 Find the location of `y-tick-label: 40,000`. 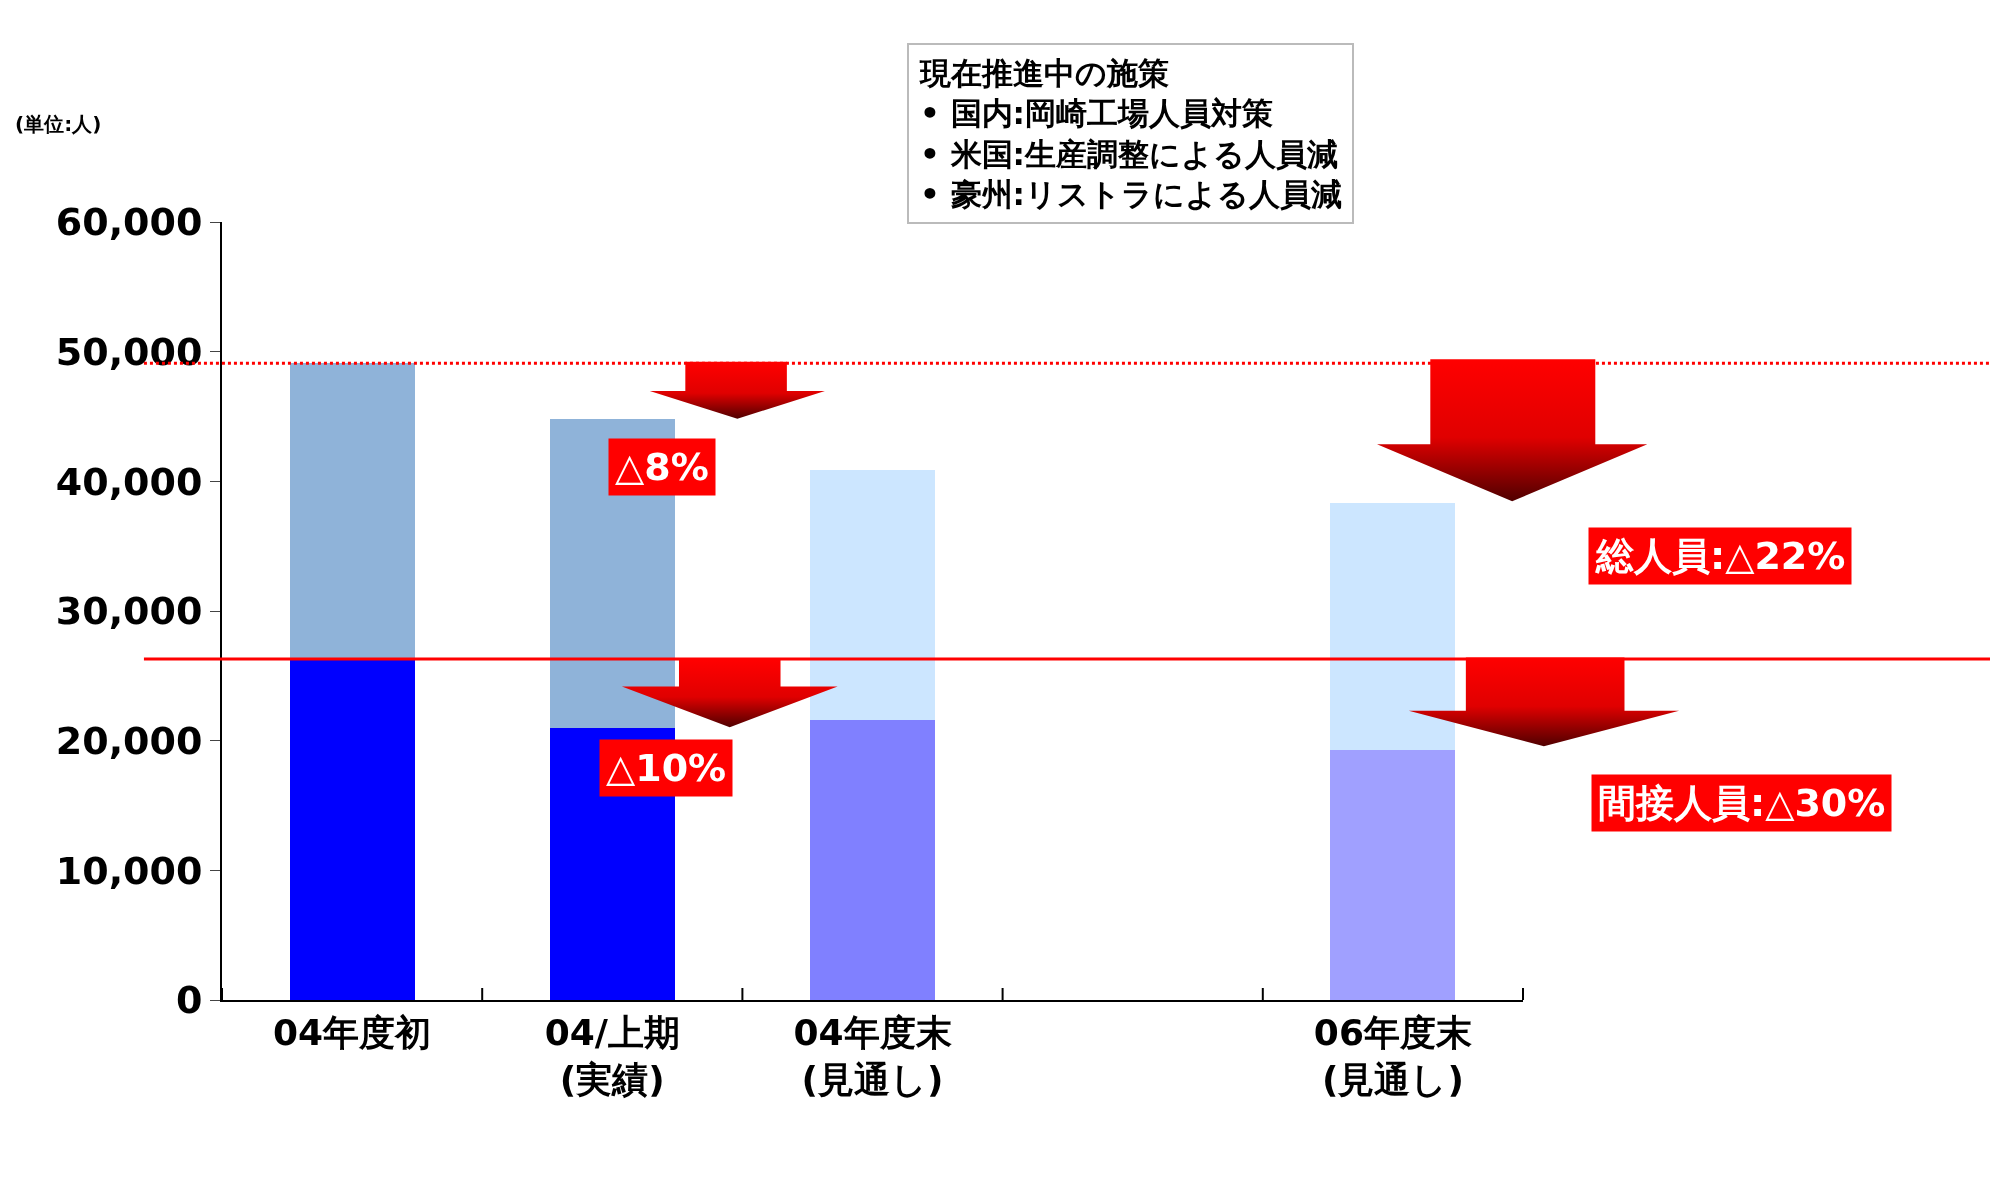

y-tick-label: 40,000 is located at coordinates (129, 481).